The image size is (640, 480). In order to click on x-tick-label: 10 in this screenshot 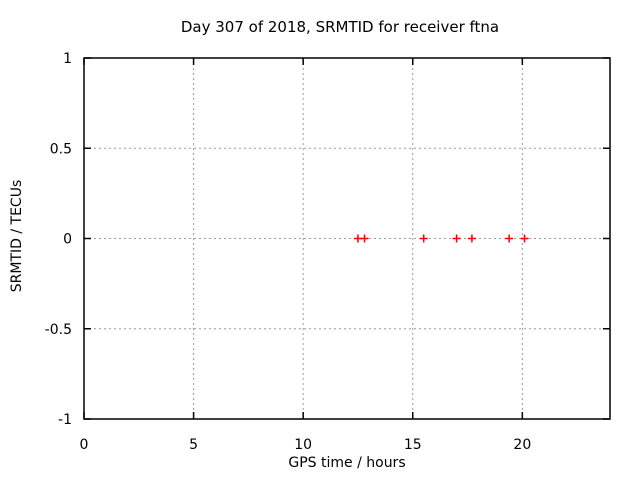, I will do `click(303, 445)`.